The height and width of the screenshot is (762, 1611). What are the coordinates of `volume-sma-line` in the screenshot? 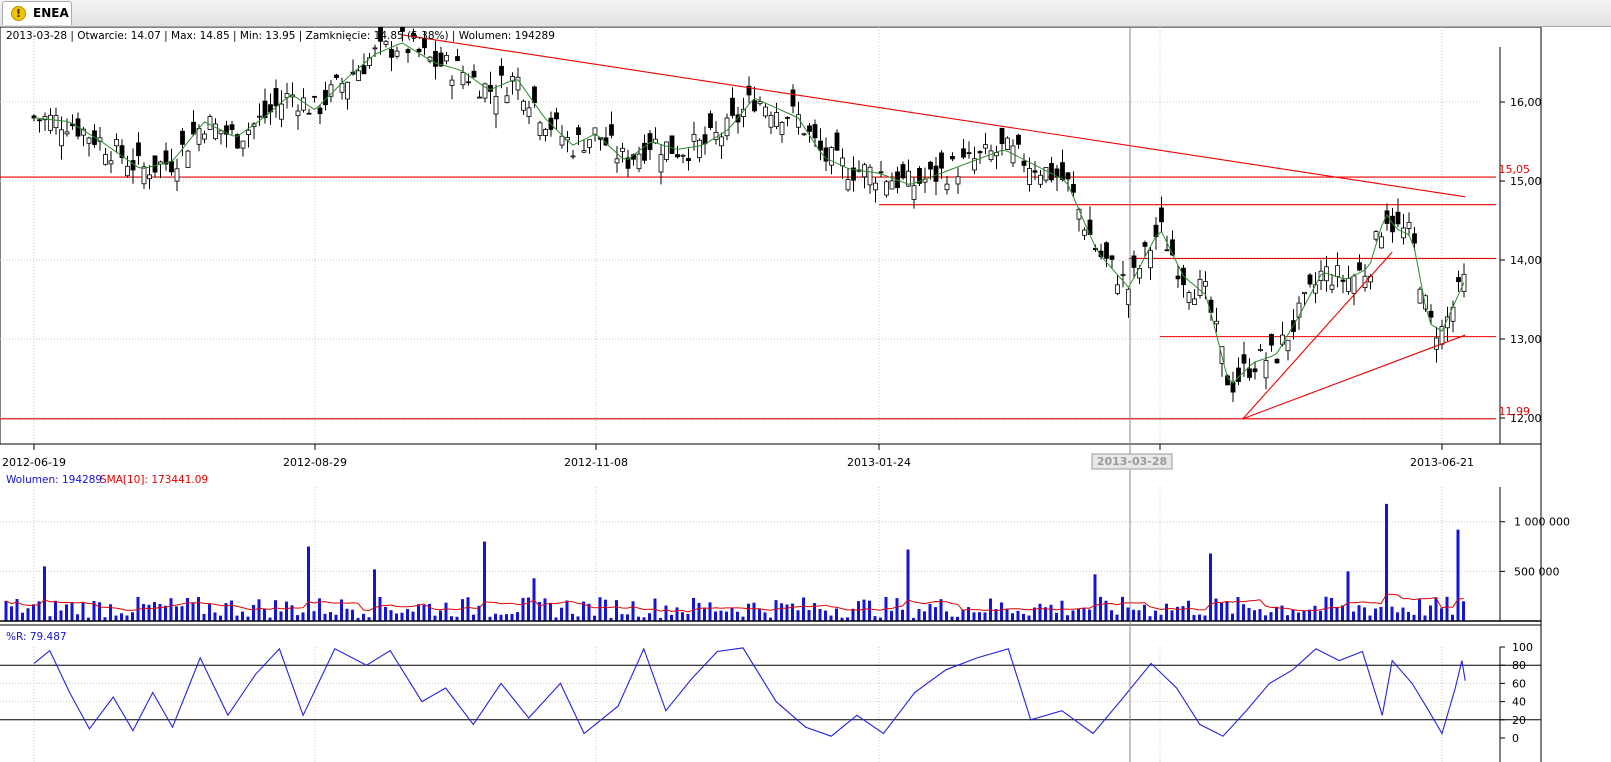 It's located at (734, 603).